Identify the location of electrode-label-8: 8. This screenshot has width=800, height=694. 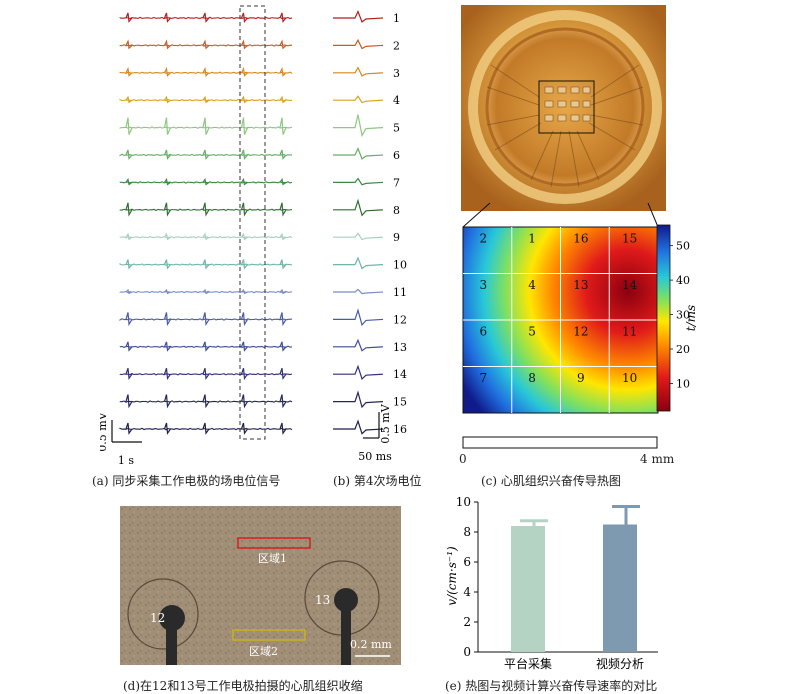
(396, 210).